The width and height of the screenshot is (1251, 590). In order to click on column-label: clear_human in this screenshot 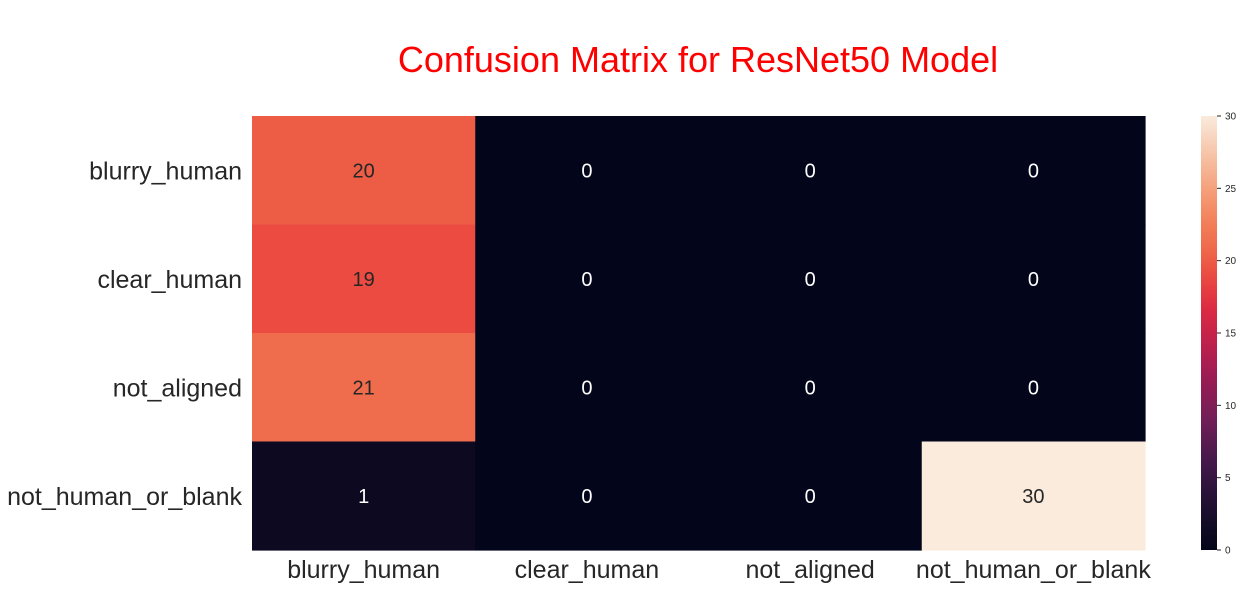, I will do `click(587, 570)`.